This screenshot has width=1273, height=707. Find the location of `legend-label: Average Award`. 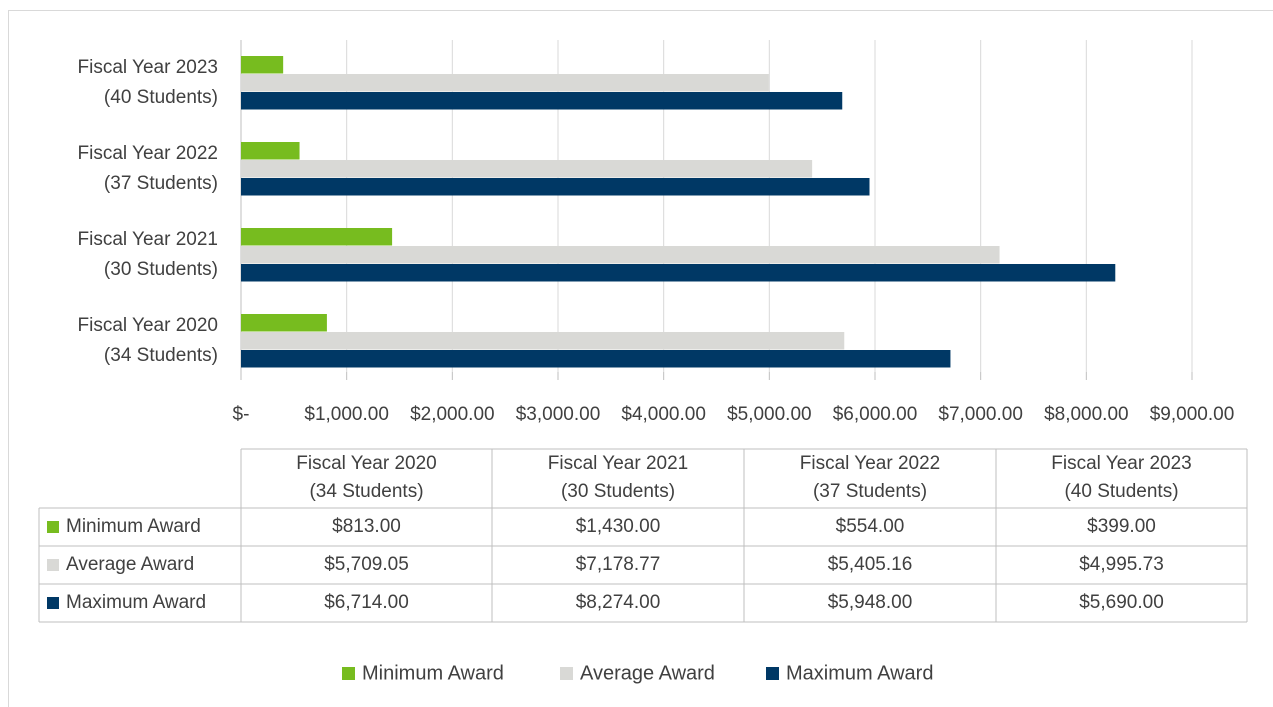

legend-label: Average Award is located at coordinates (647, 673).